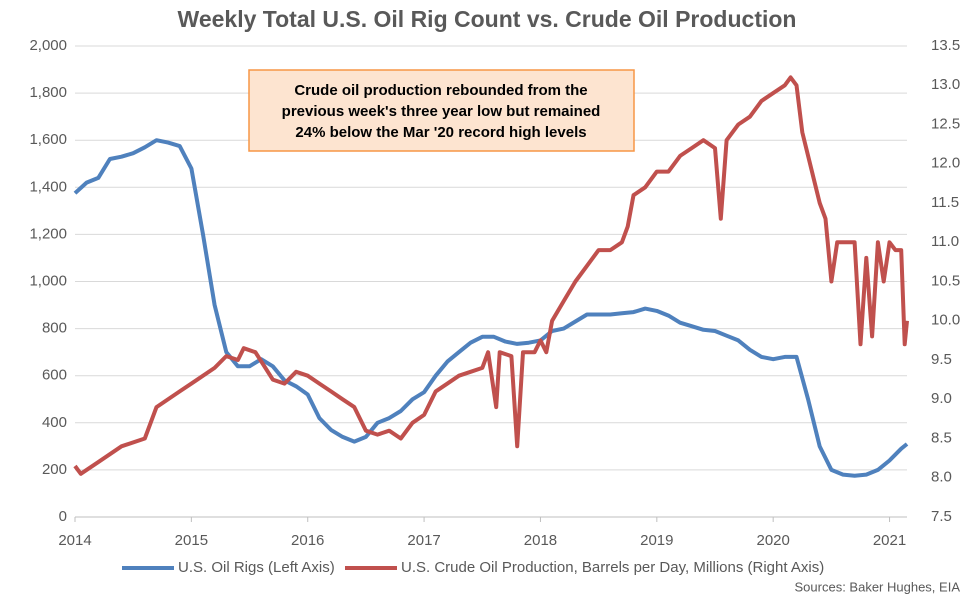 This screenshot has height=601, width=975. Describe the element at coordinates (945, 84) in the screenshot. I see `y2-tick-label: 13.0` at that location.